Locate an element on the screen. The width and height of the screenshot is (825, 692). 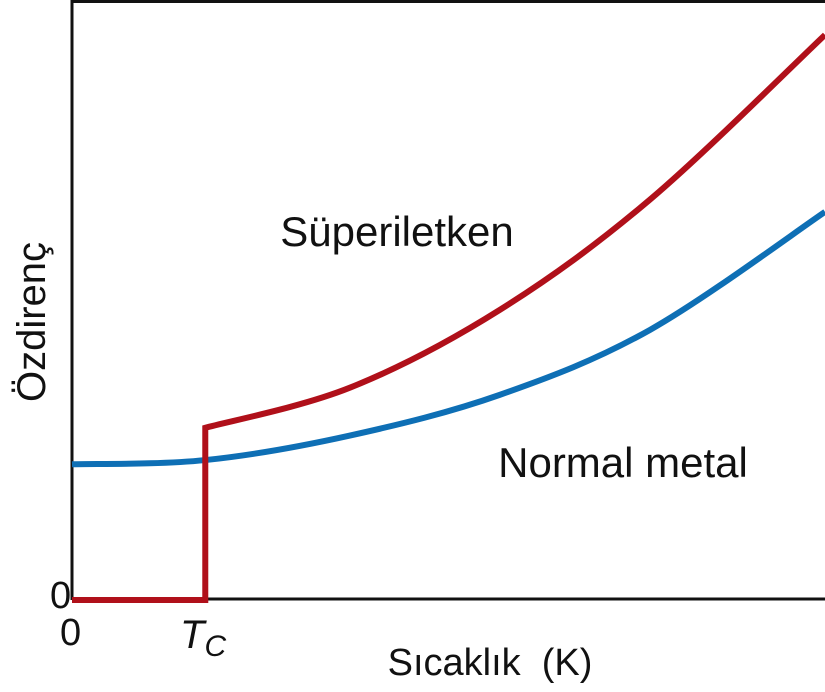
series-label-normal-metal: Normal metal is located at coordinates (623, 462).